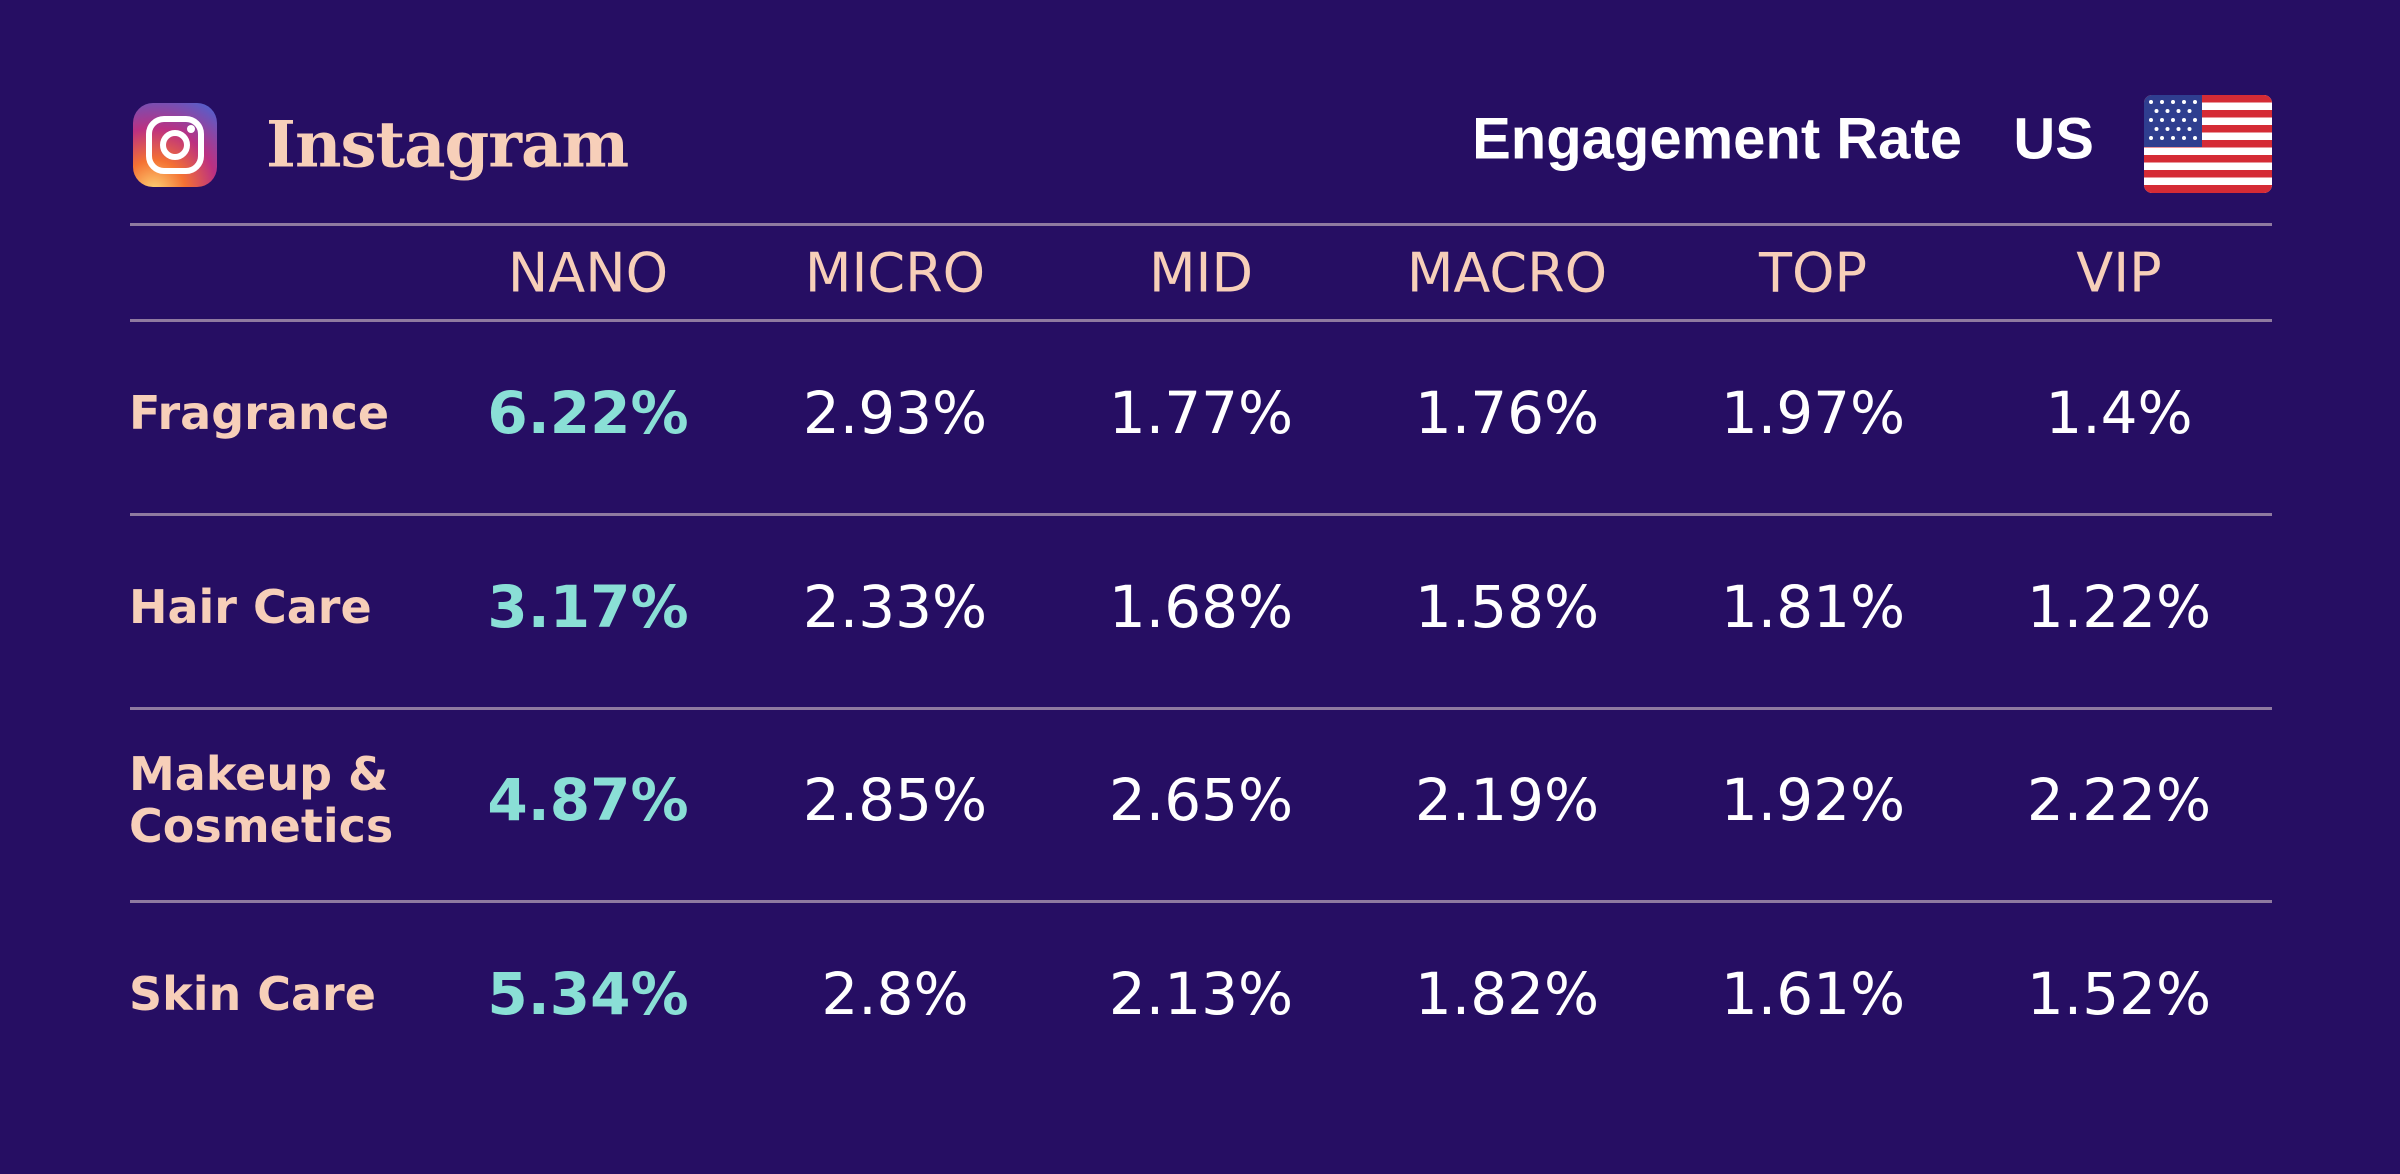 The height and width of the screenshot is (1174, 2400). What do you see at coordinates (2119, 800) in the screenshot?
I see `table-cell-value: 2.22%` at bounding box center [2119, 800].